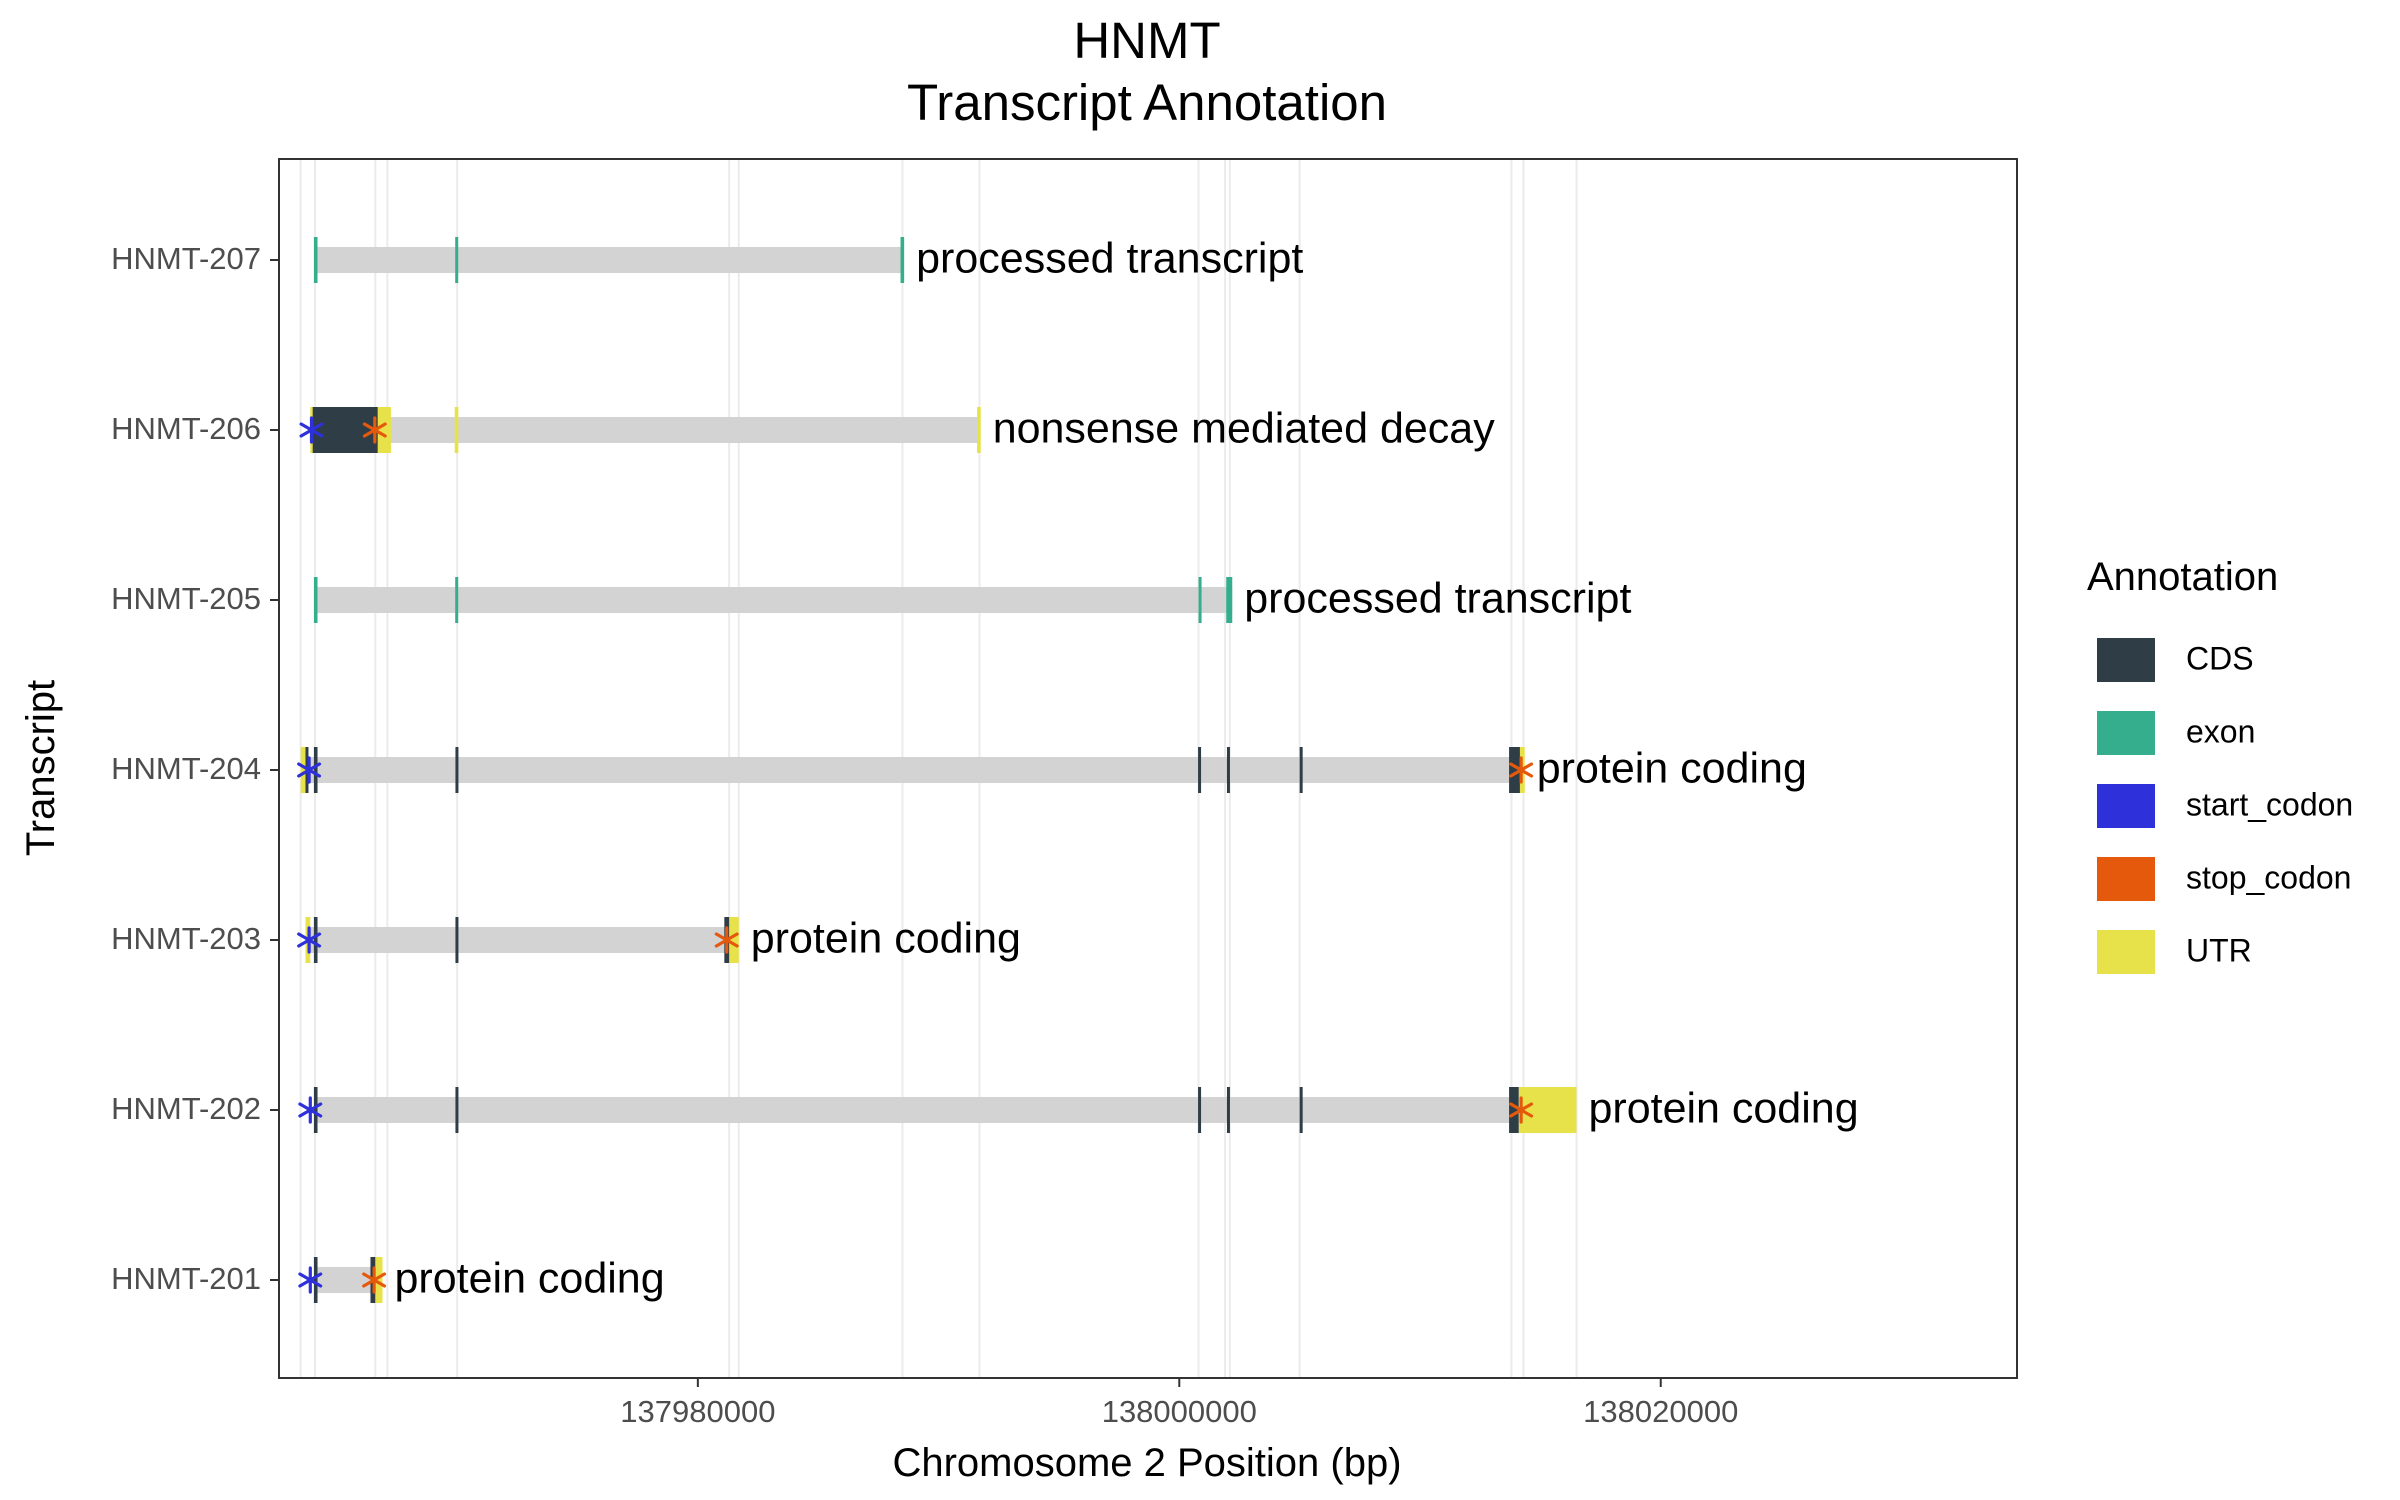  What do you see at coordinates (2220, 731) in the screenshot?
I see `legend-label: exon` at bounding box center [2220, 731].